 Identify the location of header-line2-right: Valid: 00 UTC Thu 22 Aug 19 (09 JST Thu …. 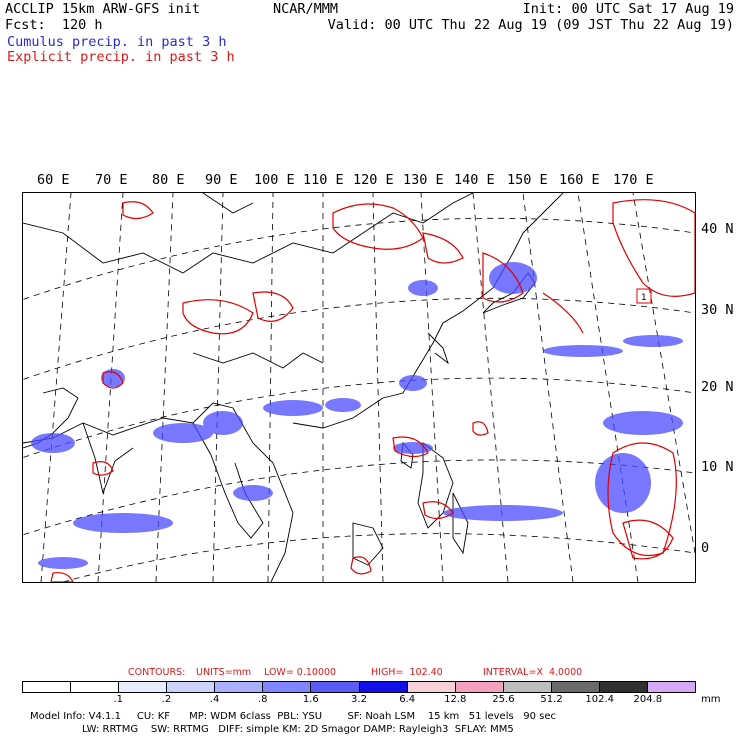
(530, 25).